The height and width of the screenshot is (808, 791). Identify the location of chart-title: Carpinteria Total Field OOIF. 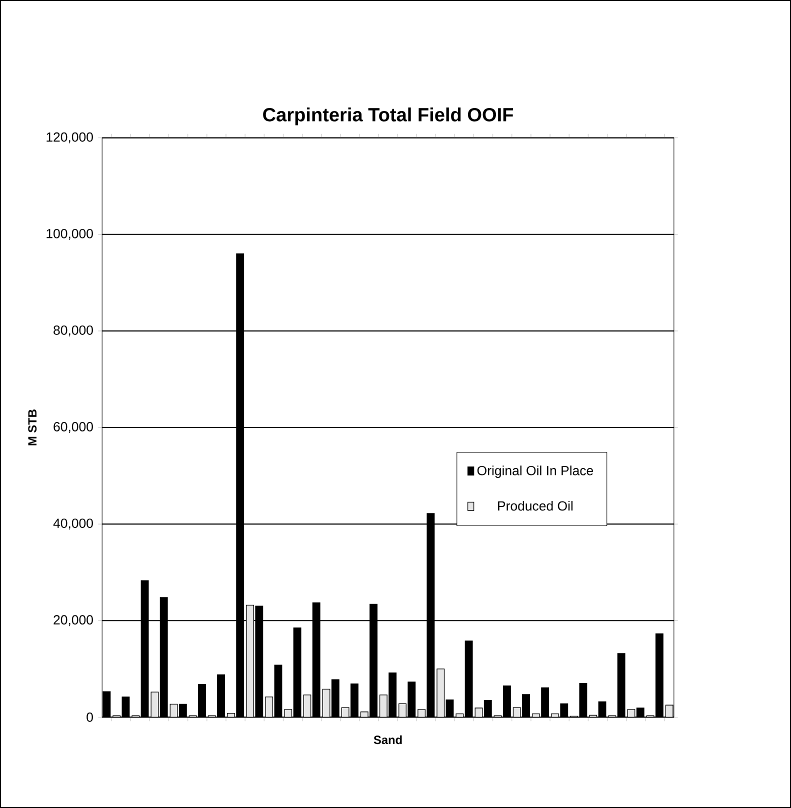
(388, 116).